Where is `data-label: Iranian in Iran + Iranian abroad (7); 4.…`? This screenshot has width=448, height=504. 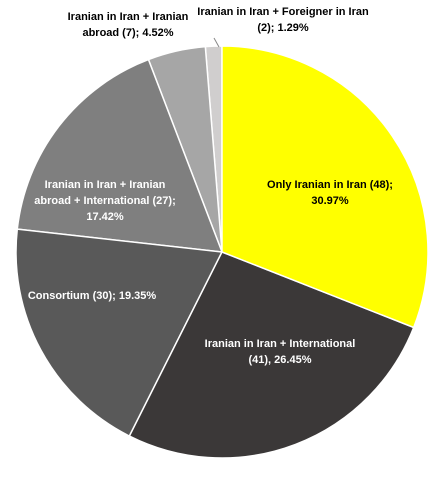 data-label: Iranian in Iran + Iranian abroad (7); 4.… is located at coordinates (128, 25).